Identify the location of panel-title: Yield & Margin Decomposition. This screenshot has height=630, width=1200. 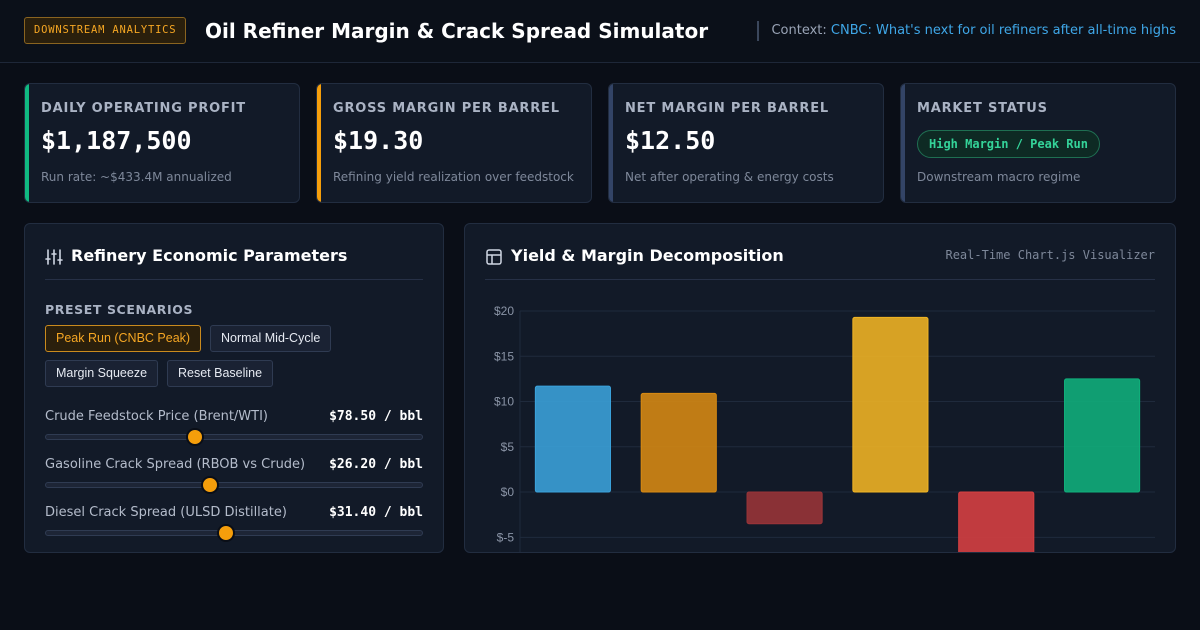
(647, 255).